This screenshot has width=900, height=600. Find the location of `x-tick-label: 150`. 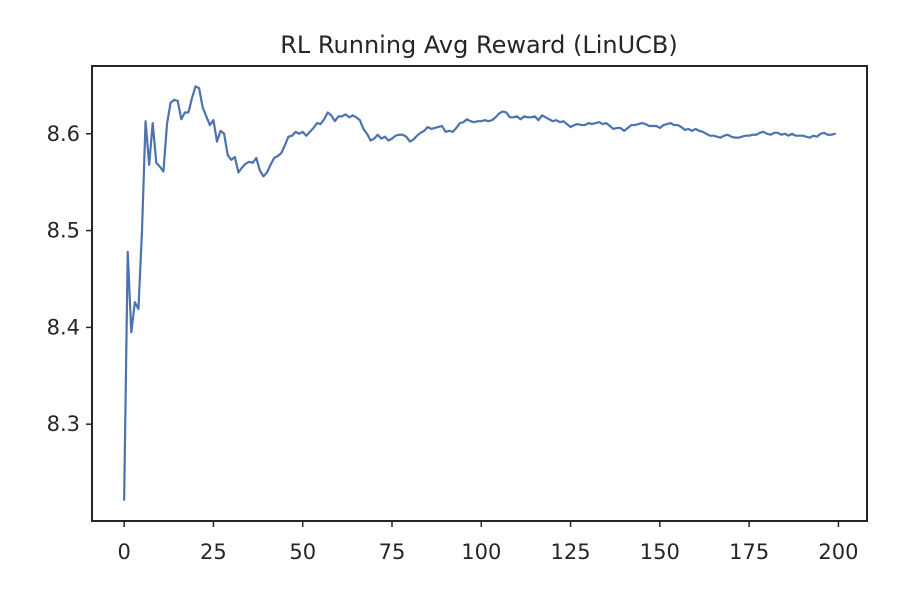

x-tick-label: 150 is located at coordinates (660, 552).